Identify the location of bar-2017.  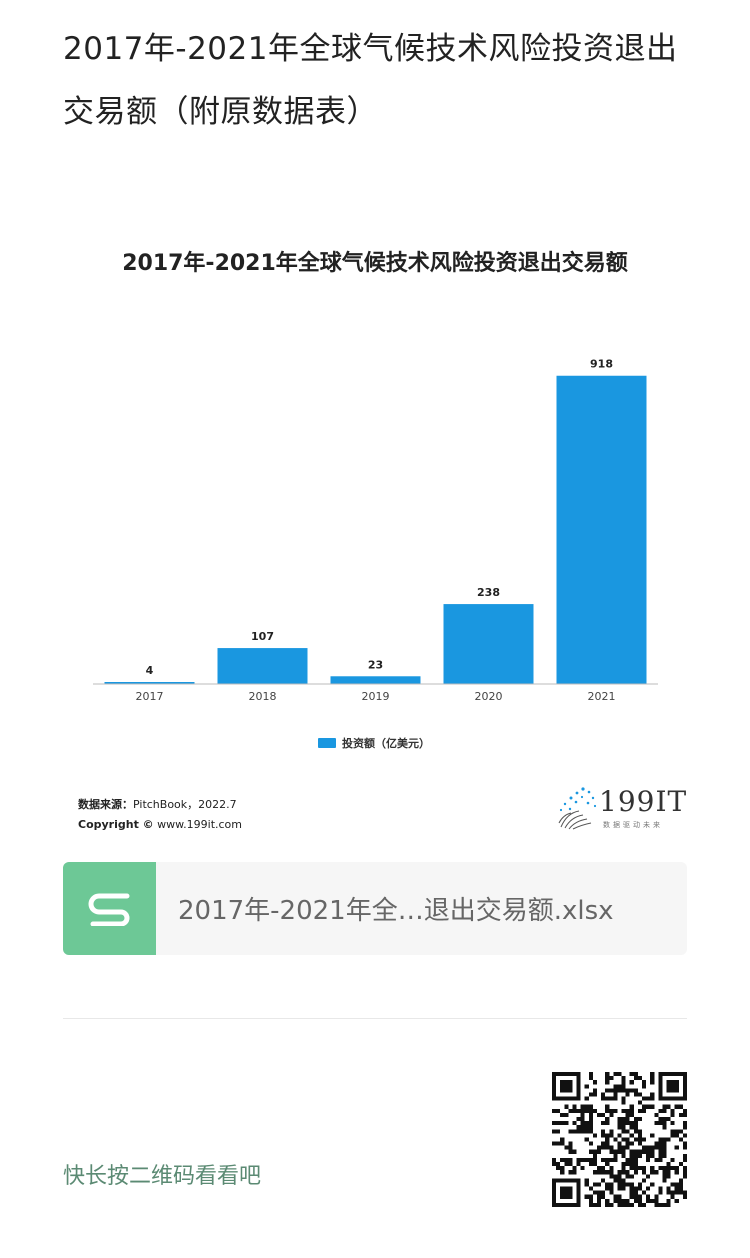
(149, 683).